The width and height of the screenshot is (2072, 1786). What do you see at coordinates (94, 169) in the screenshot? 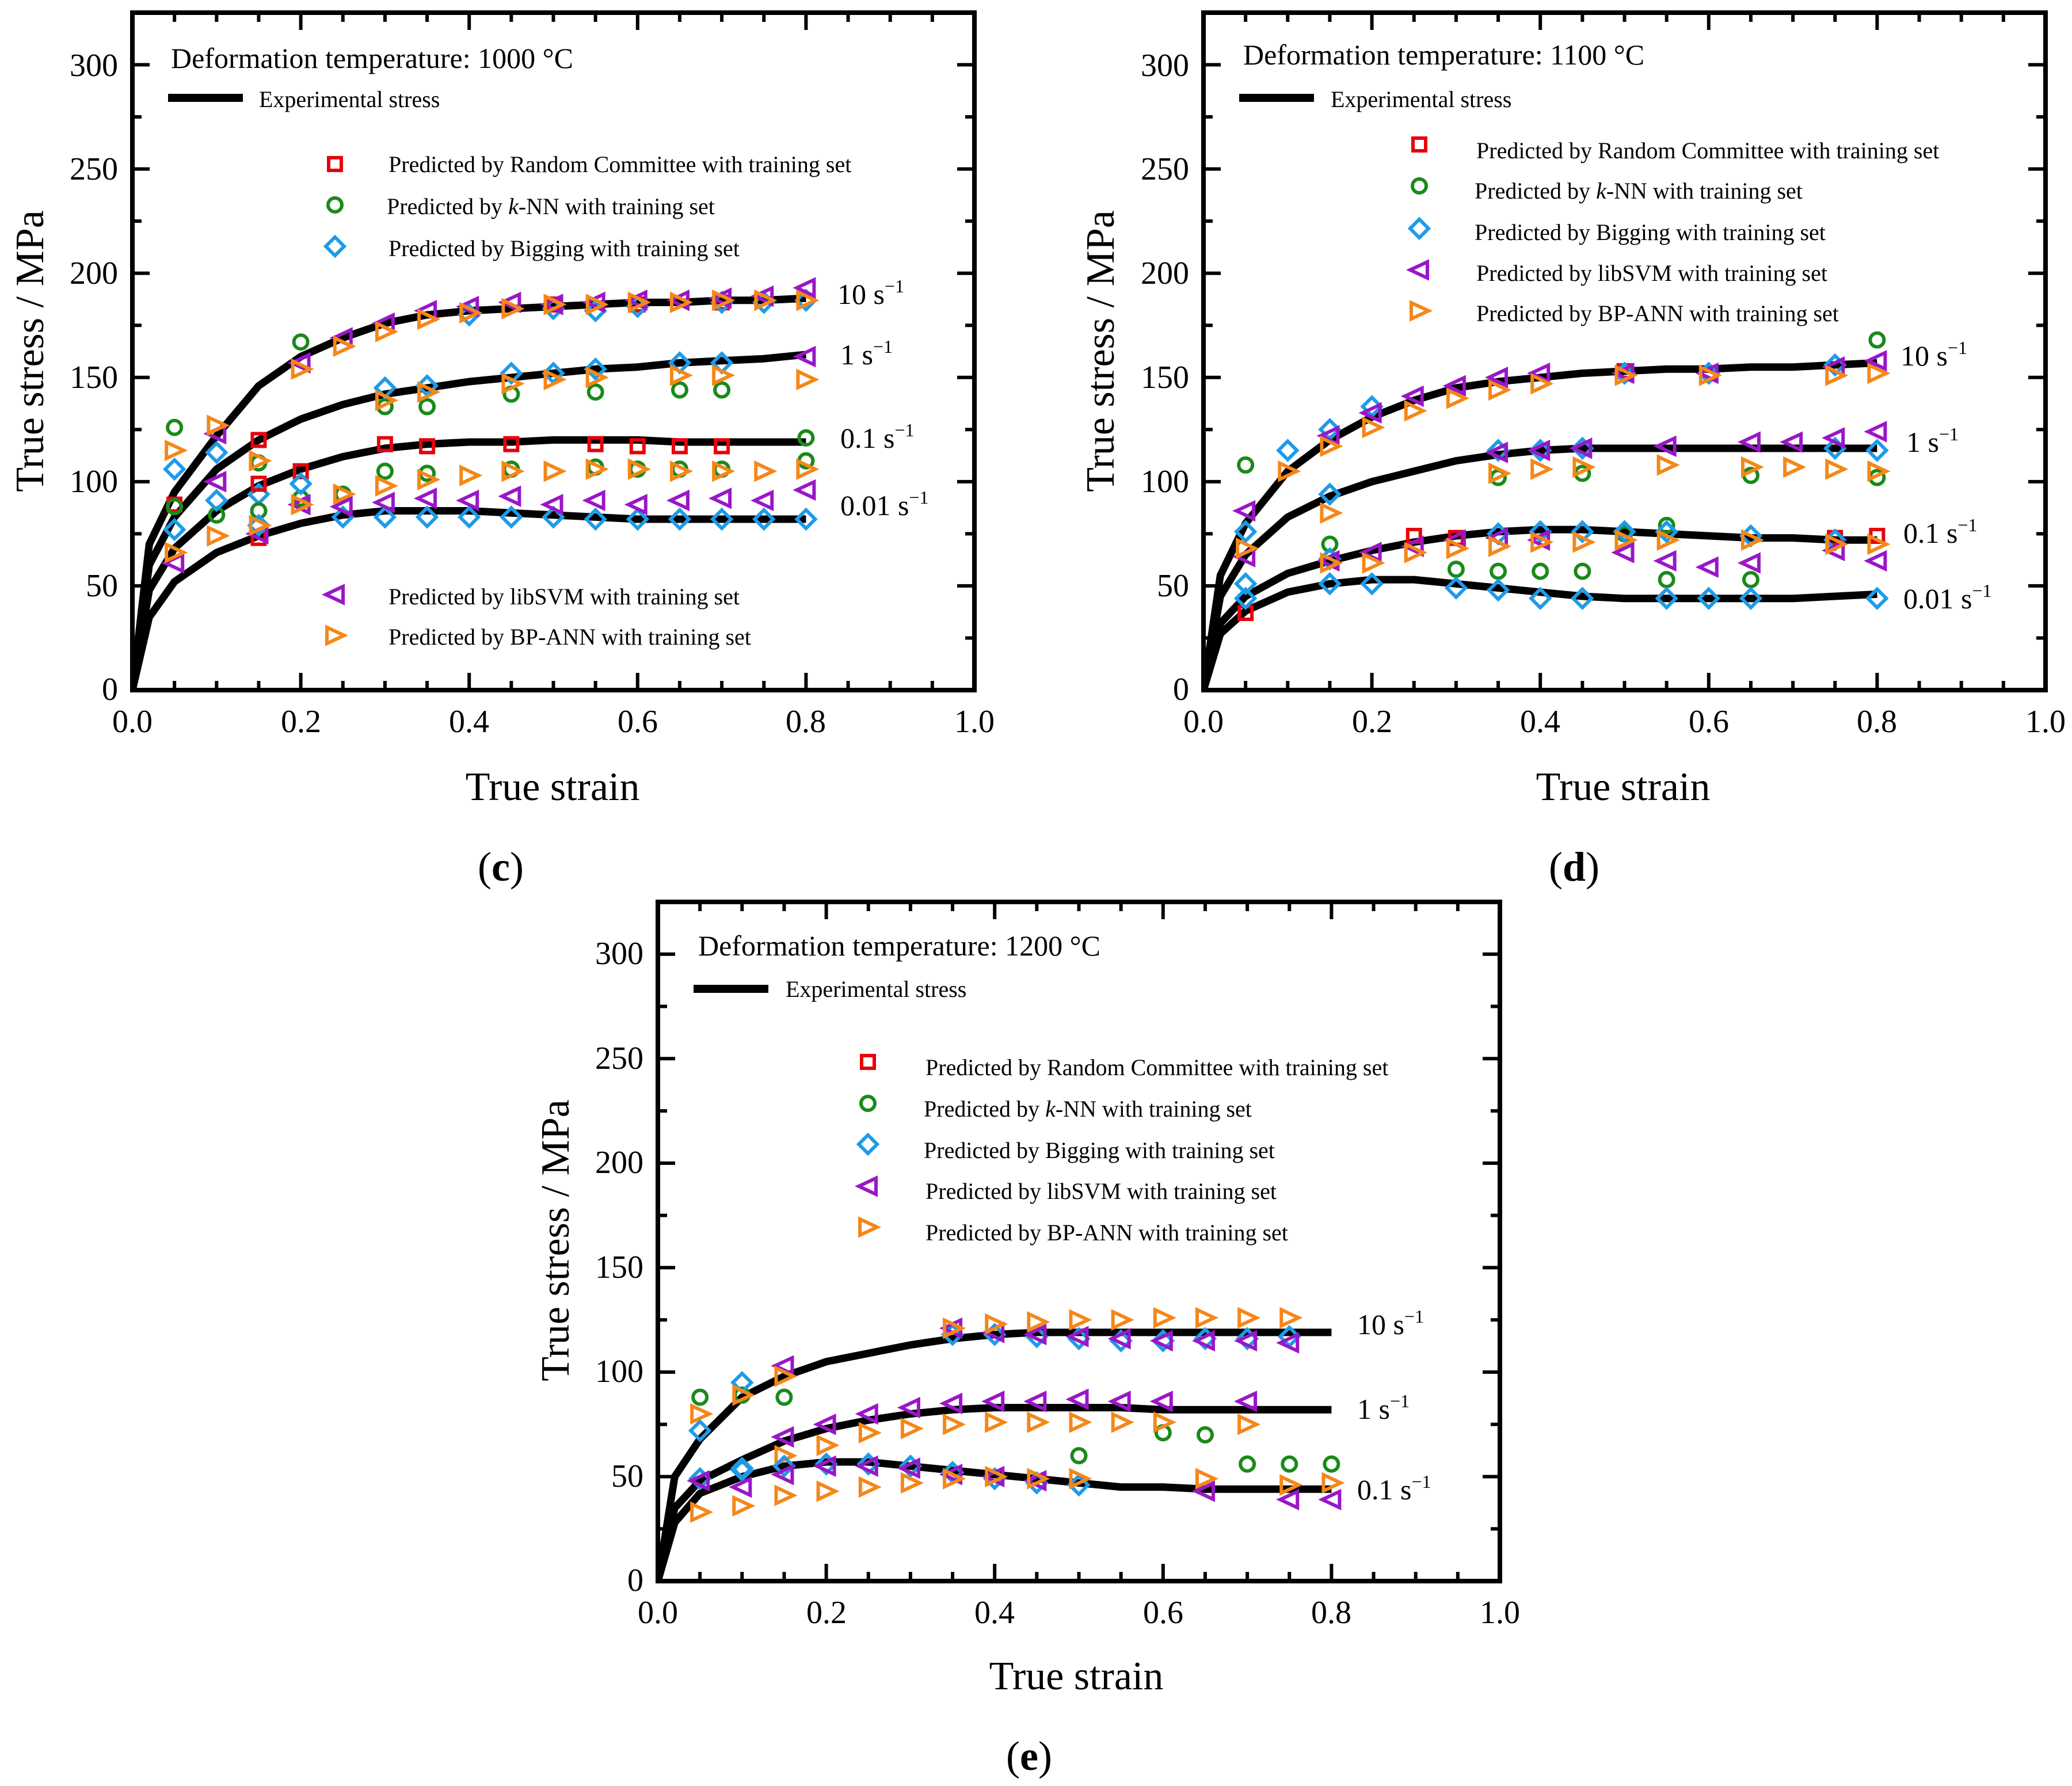
I see `y-tick-label: 250` at bounding box center [94, 169].